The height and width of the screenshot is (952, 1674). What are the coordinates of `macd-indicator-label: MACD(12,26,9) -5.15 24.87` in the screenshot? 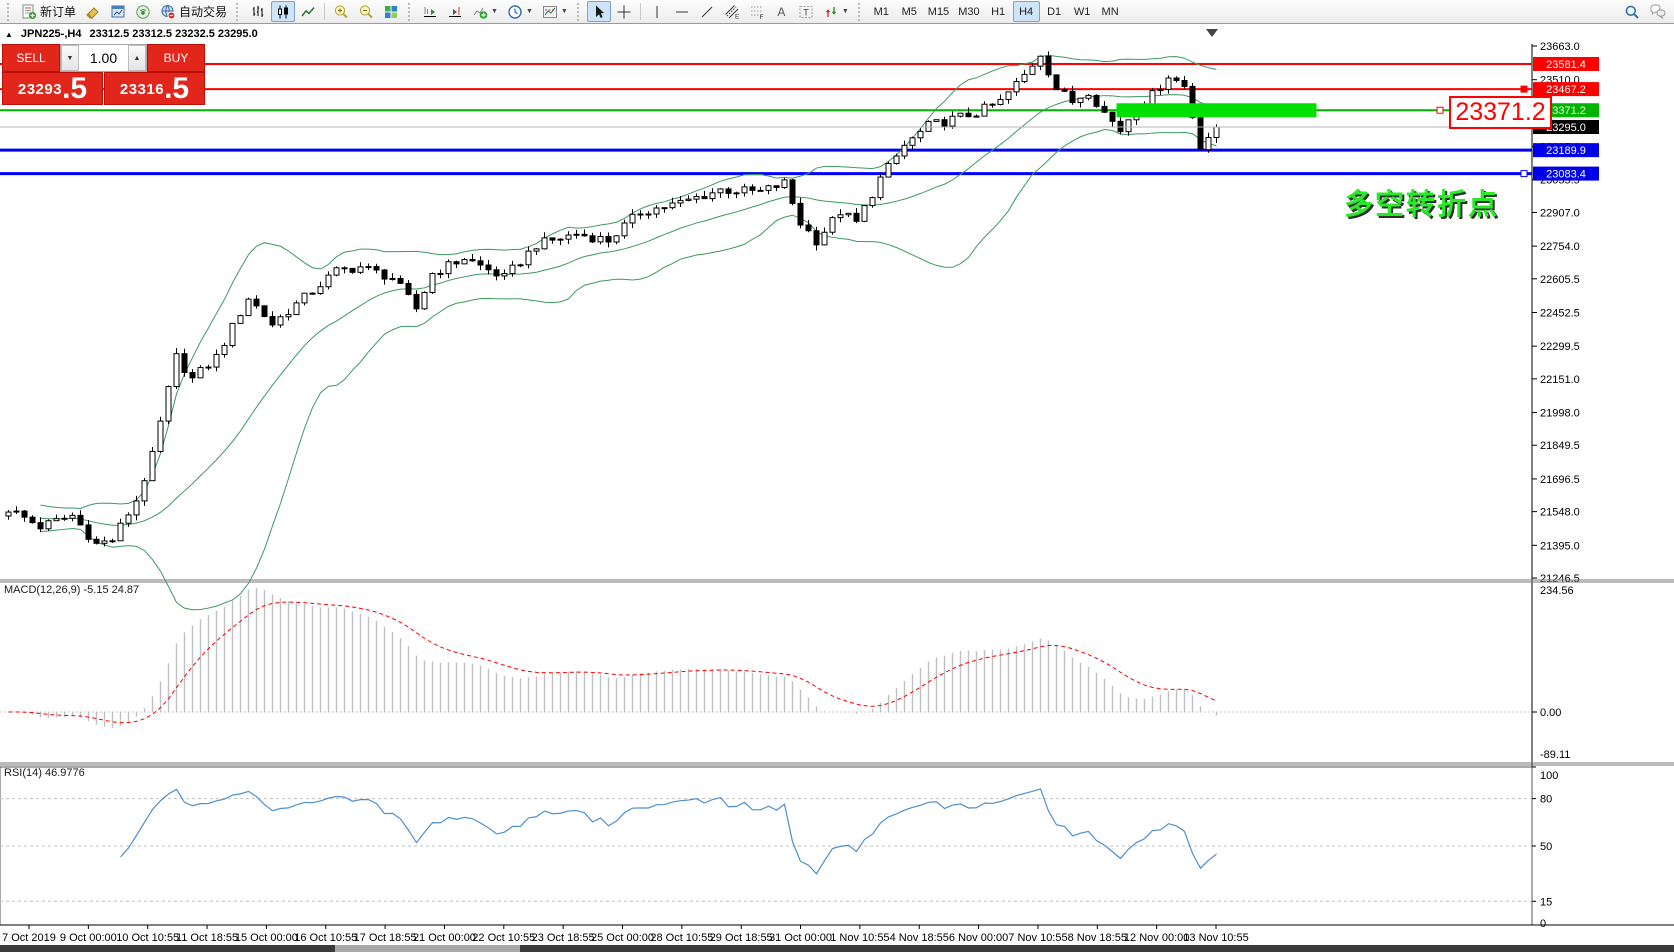 It's located at (71, 590).